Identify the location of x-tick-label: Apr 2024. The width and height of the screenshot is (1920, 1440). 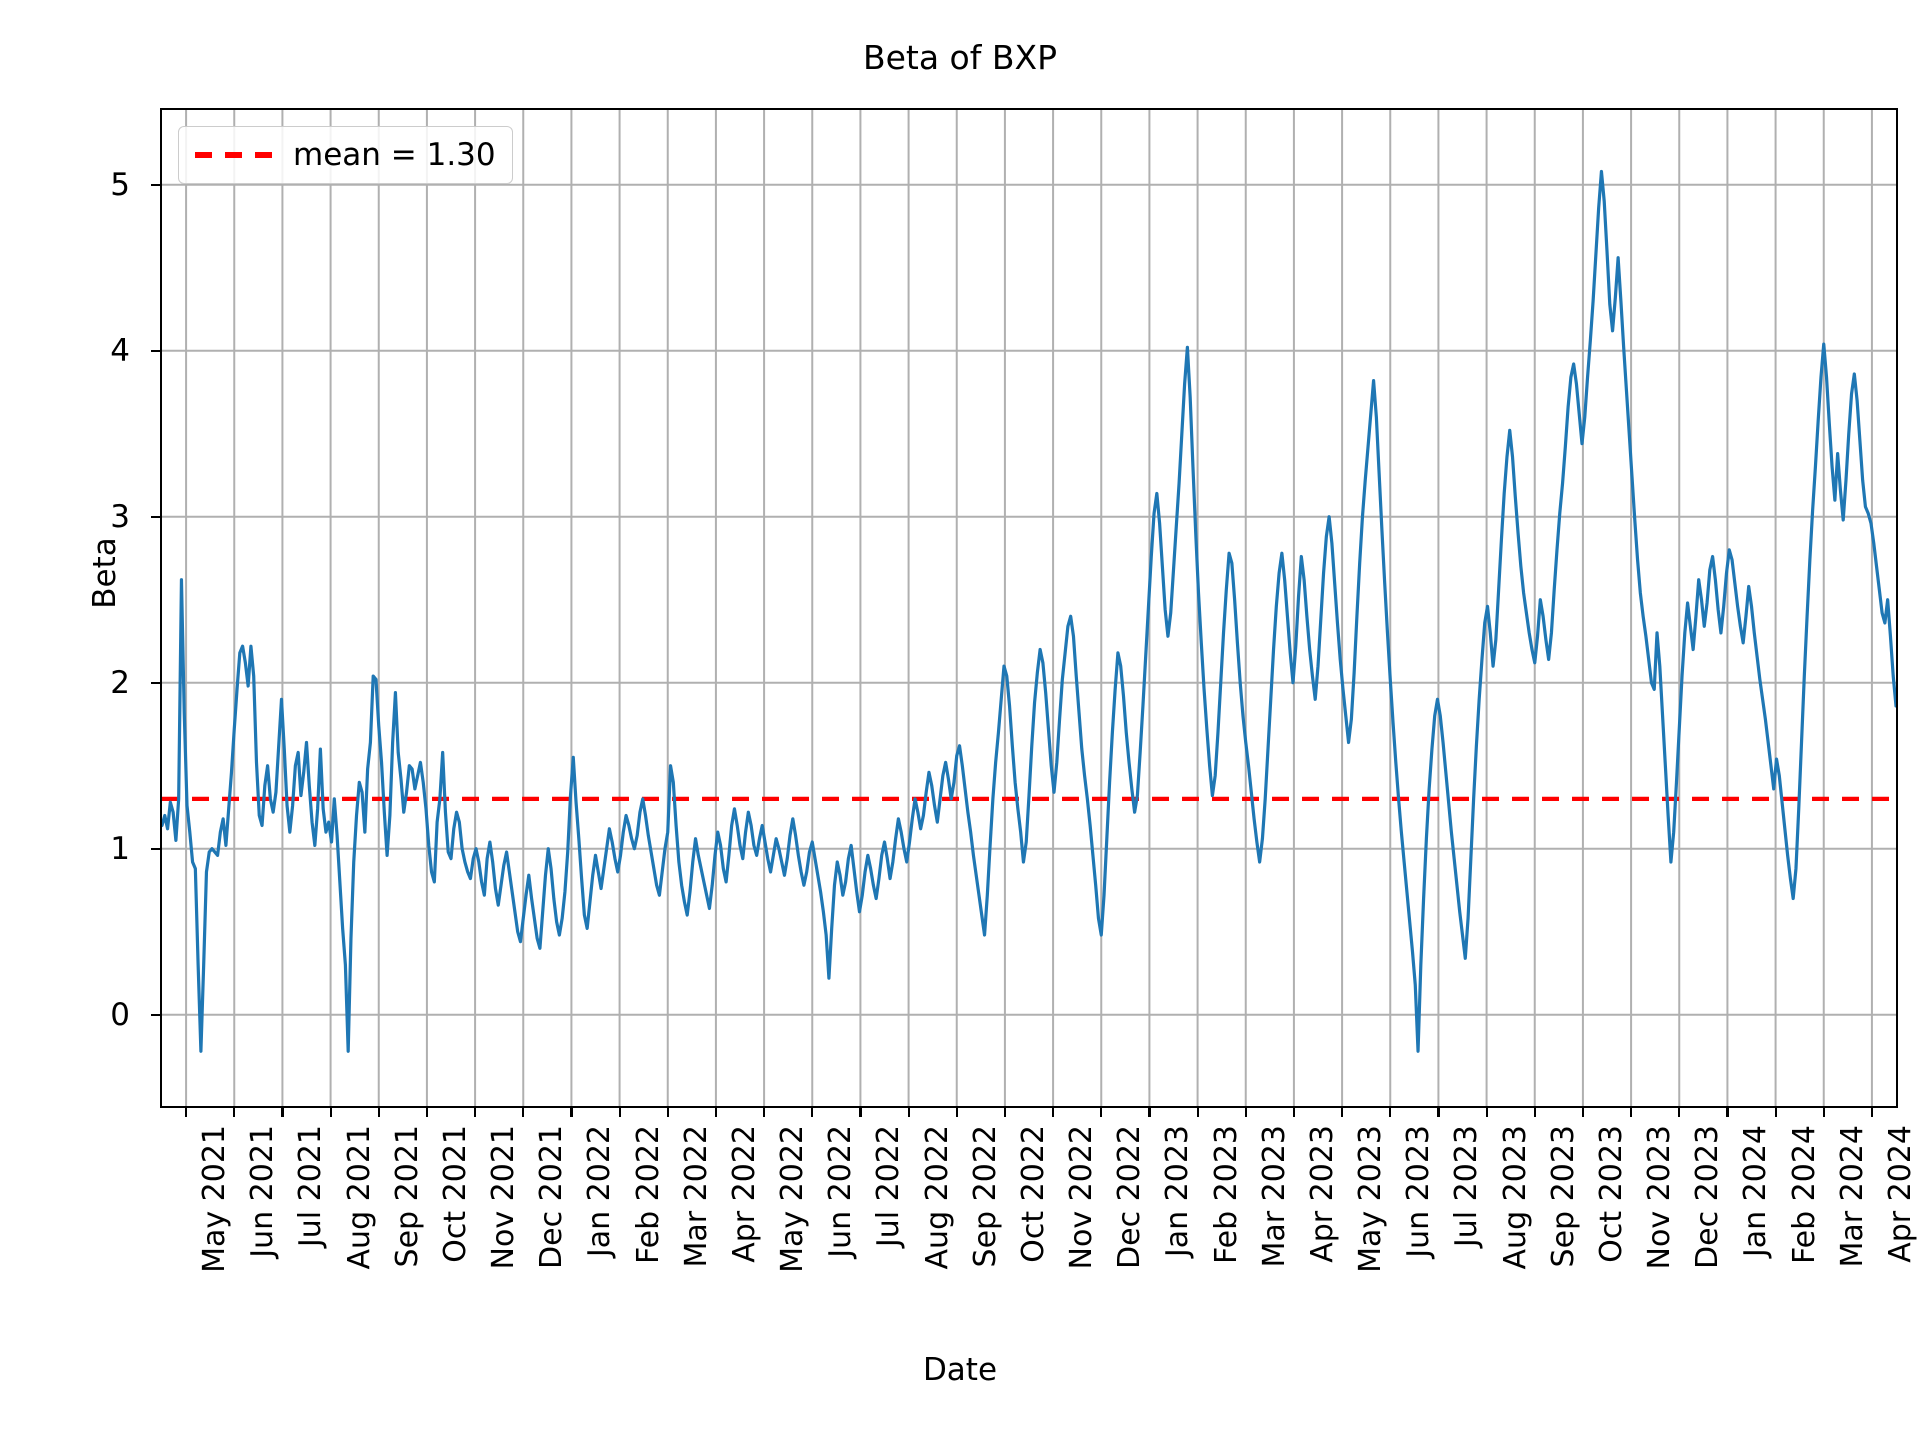
(1900, 1194).